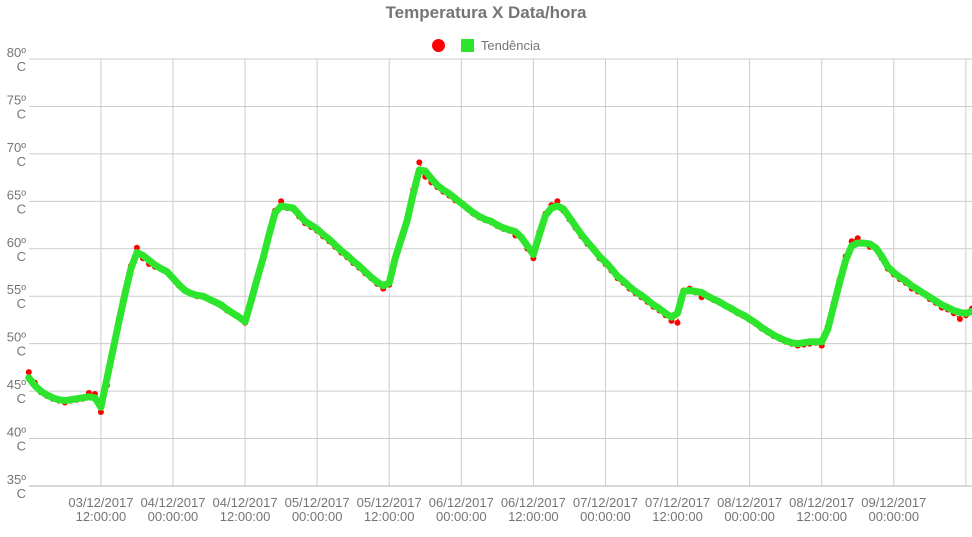  I want to click on y-tick-label: 80º, so click(16, 52).